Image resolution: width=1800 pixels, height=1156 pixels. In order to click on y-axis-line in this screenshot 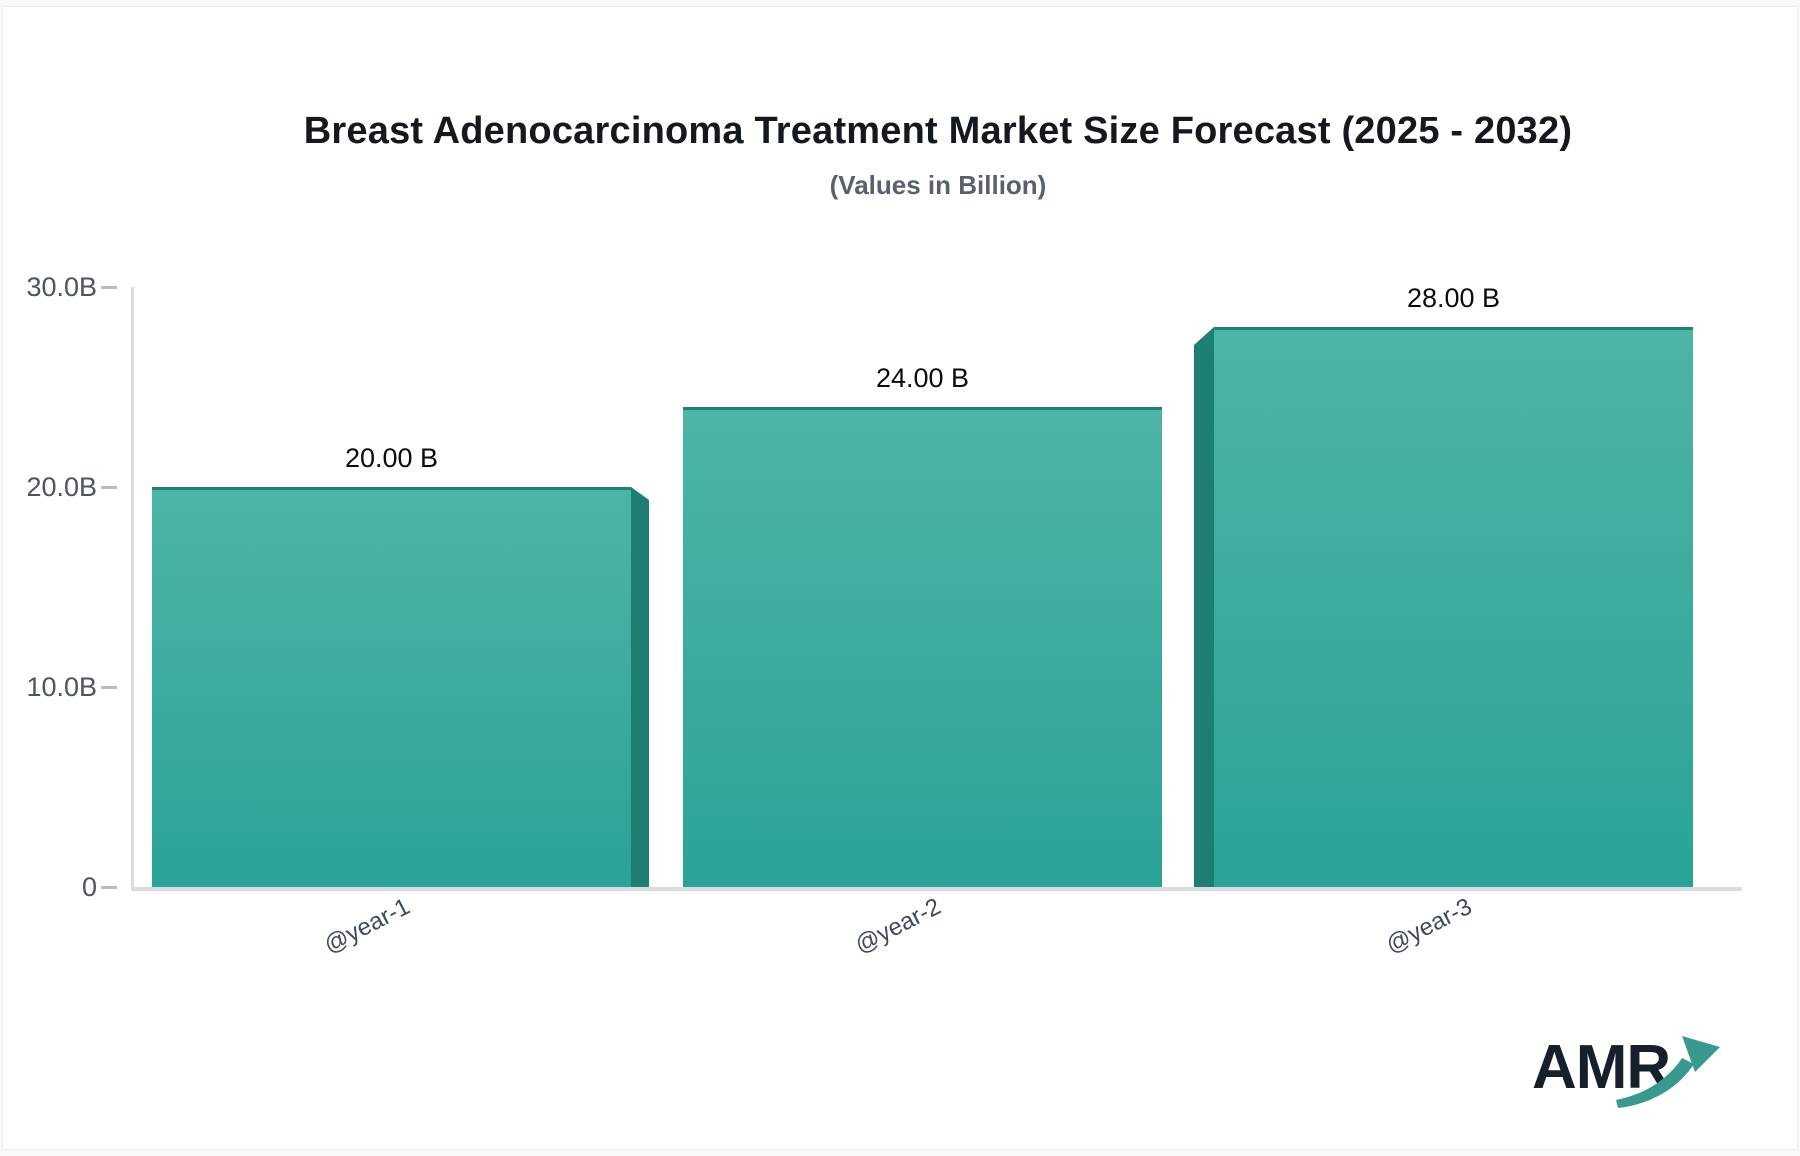, I will do `click(132, 589)`.